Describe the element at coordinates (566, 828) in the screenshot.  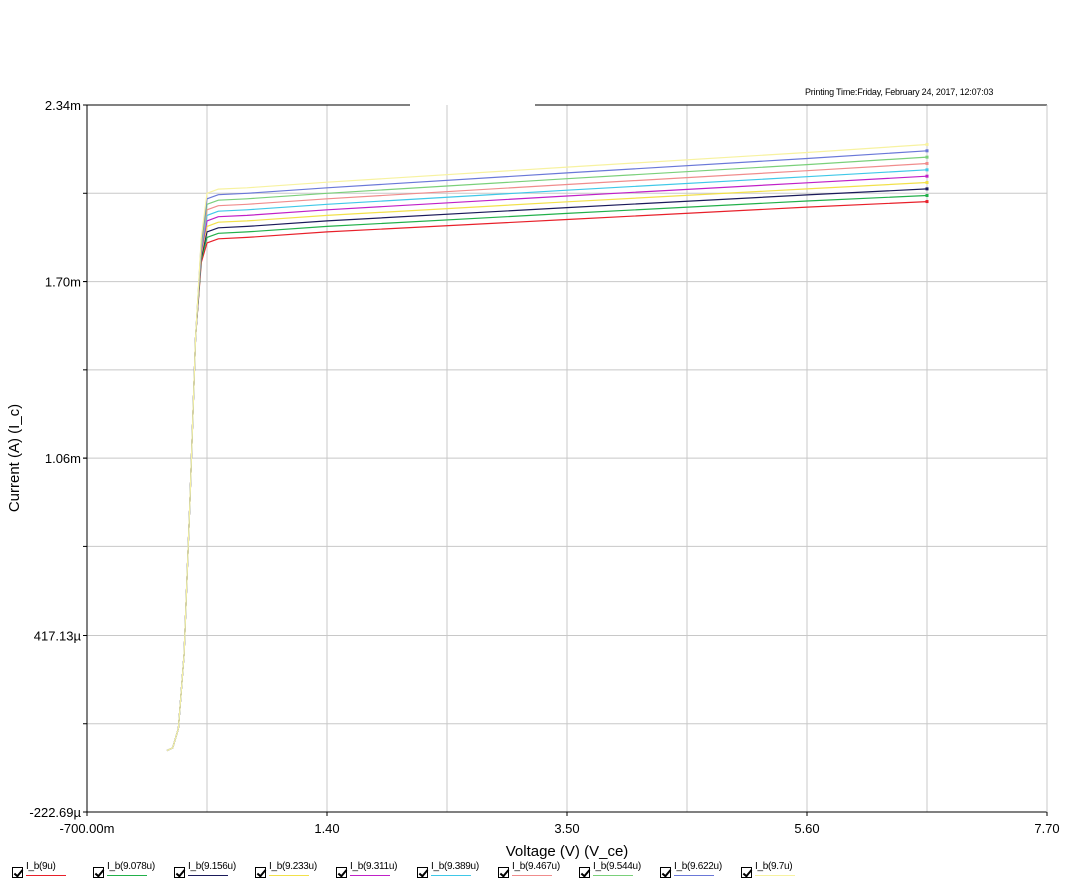
I see `x-tick-label: 3.50` at that location.